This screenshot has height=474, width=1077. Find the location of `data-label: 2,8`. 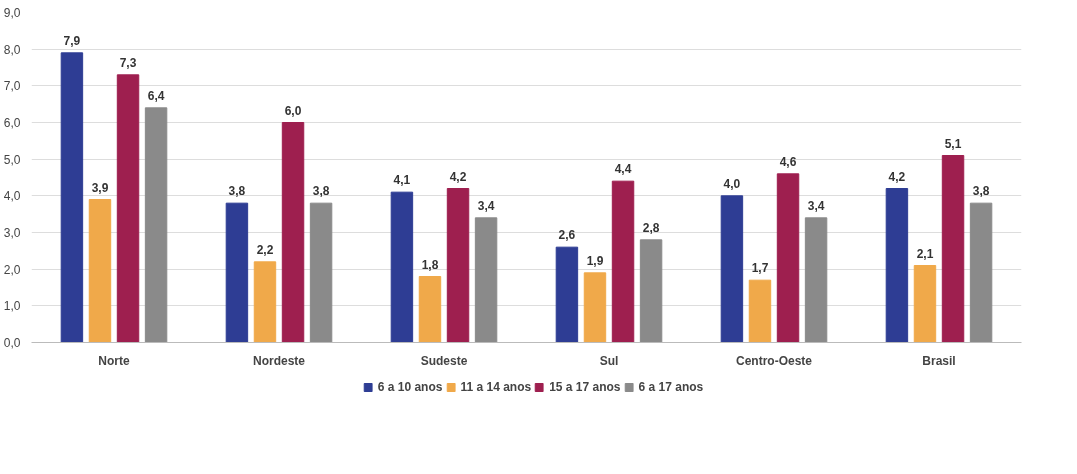

data-label: 2,8 is located at coordinates (651, 227).